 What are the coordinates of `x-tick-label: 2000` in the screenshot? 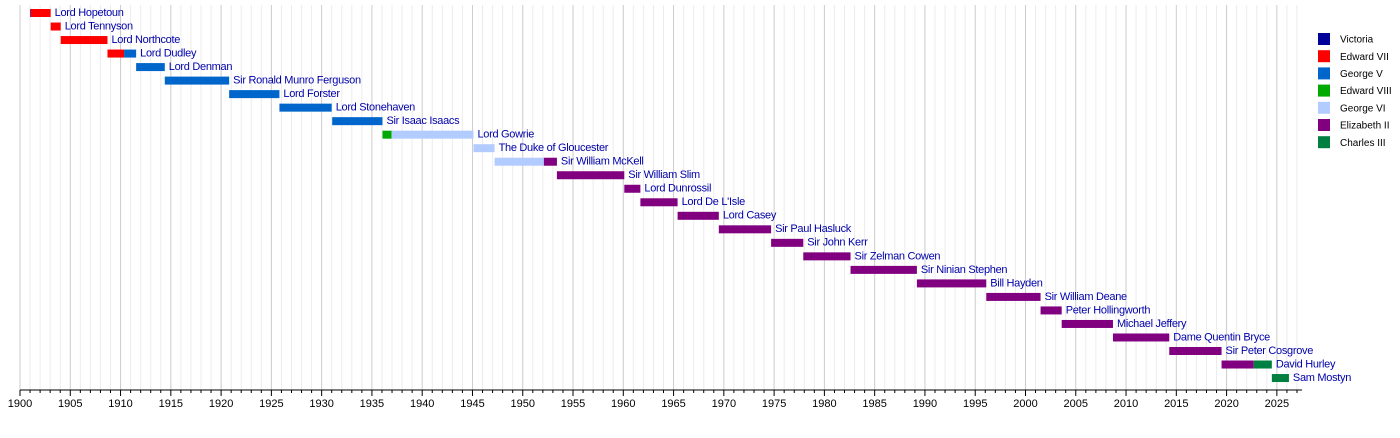 It's located at (1025, 404).